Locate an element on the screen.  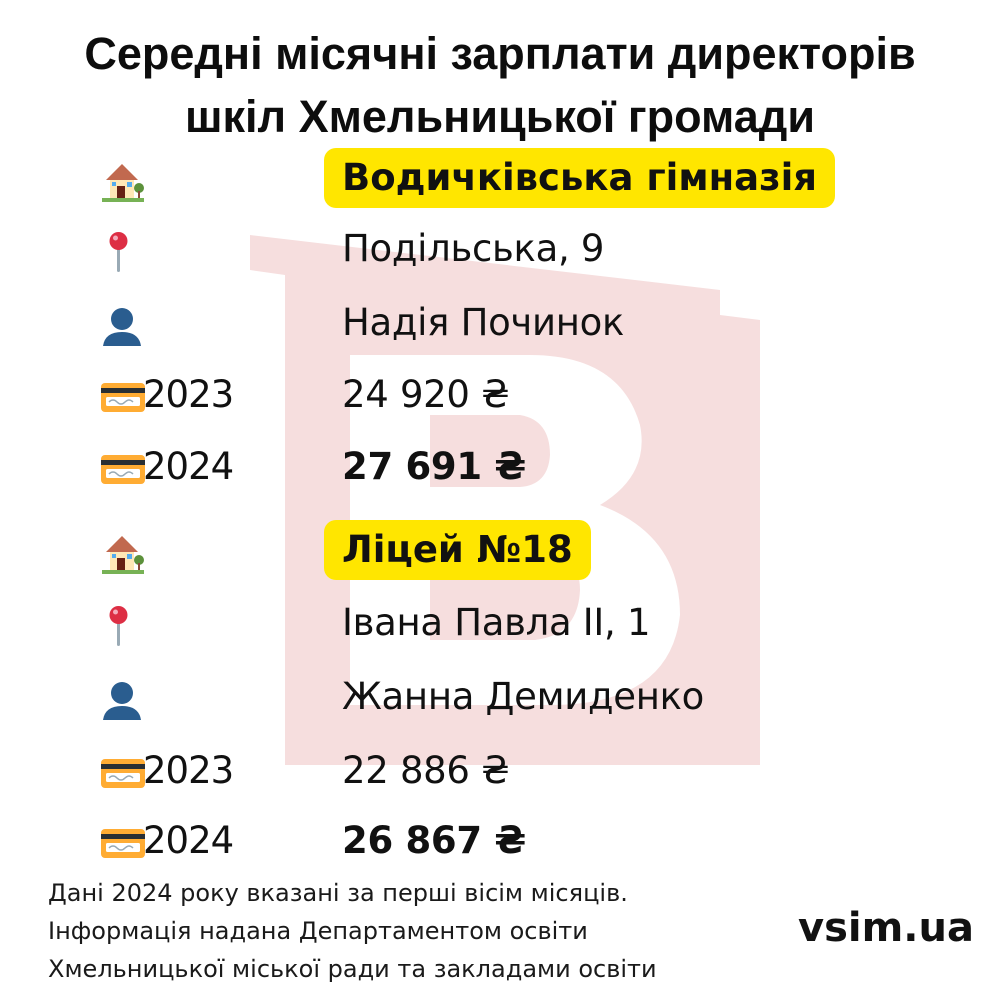
title-line-2: шкіл Хмельницької громади is located at coordinates (500, 116).